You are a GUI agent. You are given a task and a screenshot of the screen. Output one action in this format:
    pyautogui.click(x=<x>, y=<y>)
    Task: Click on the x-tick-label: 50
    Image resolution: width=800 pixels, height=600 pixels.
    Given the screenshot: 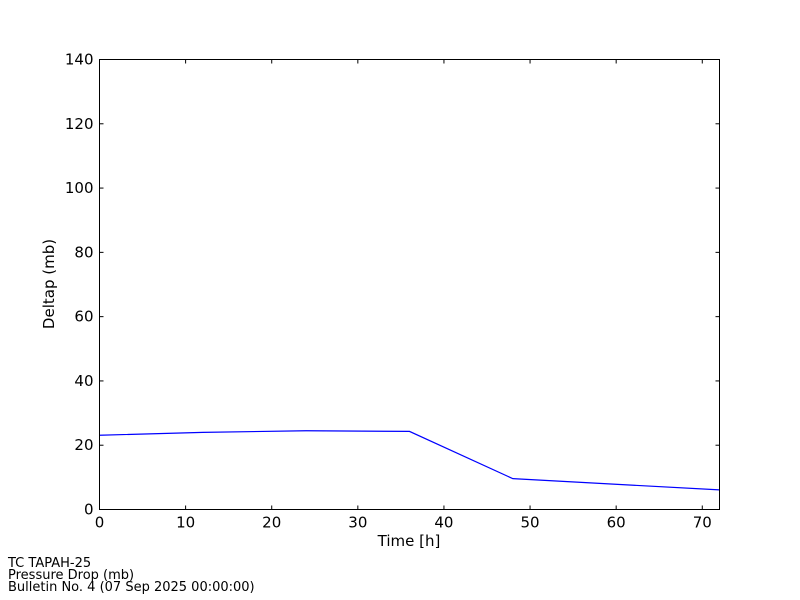 What is the action you would take?
    pyautogui.click(x=530, y=523)
    